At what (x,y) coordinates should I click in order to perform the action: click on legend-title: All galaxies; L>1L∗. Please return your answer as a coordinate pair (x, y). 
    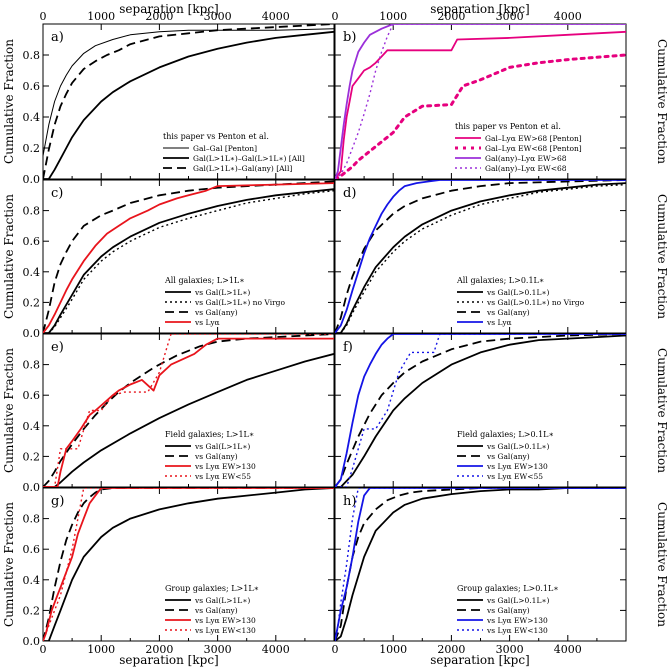
    Looking at the image, I should click on (204, 280).